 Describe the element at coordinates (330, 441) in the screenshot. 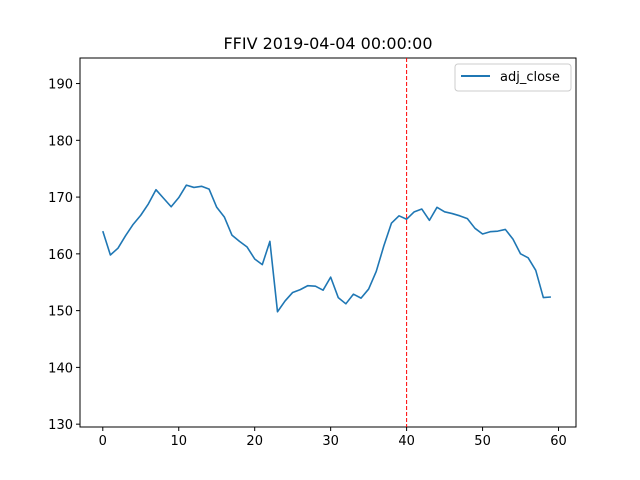

I see `x-tick-label: 30` at that location.